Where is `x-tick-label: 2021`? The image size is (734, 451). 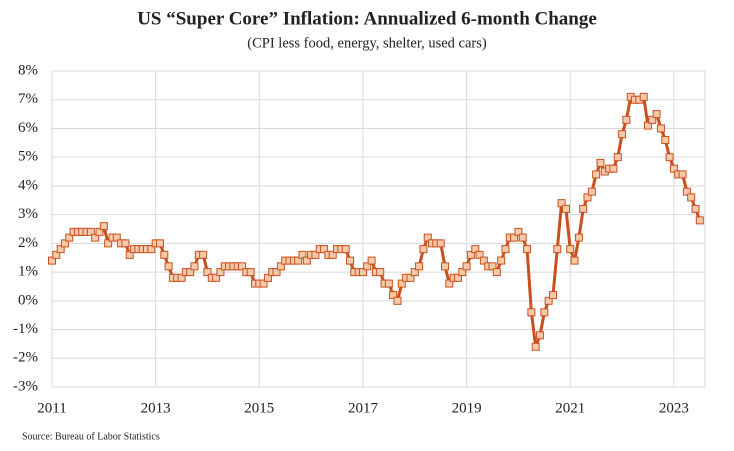 x-tick-label: 2021 is located at coordinates (570, 408).